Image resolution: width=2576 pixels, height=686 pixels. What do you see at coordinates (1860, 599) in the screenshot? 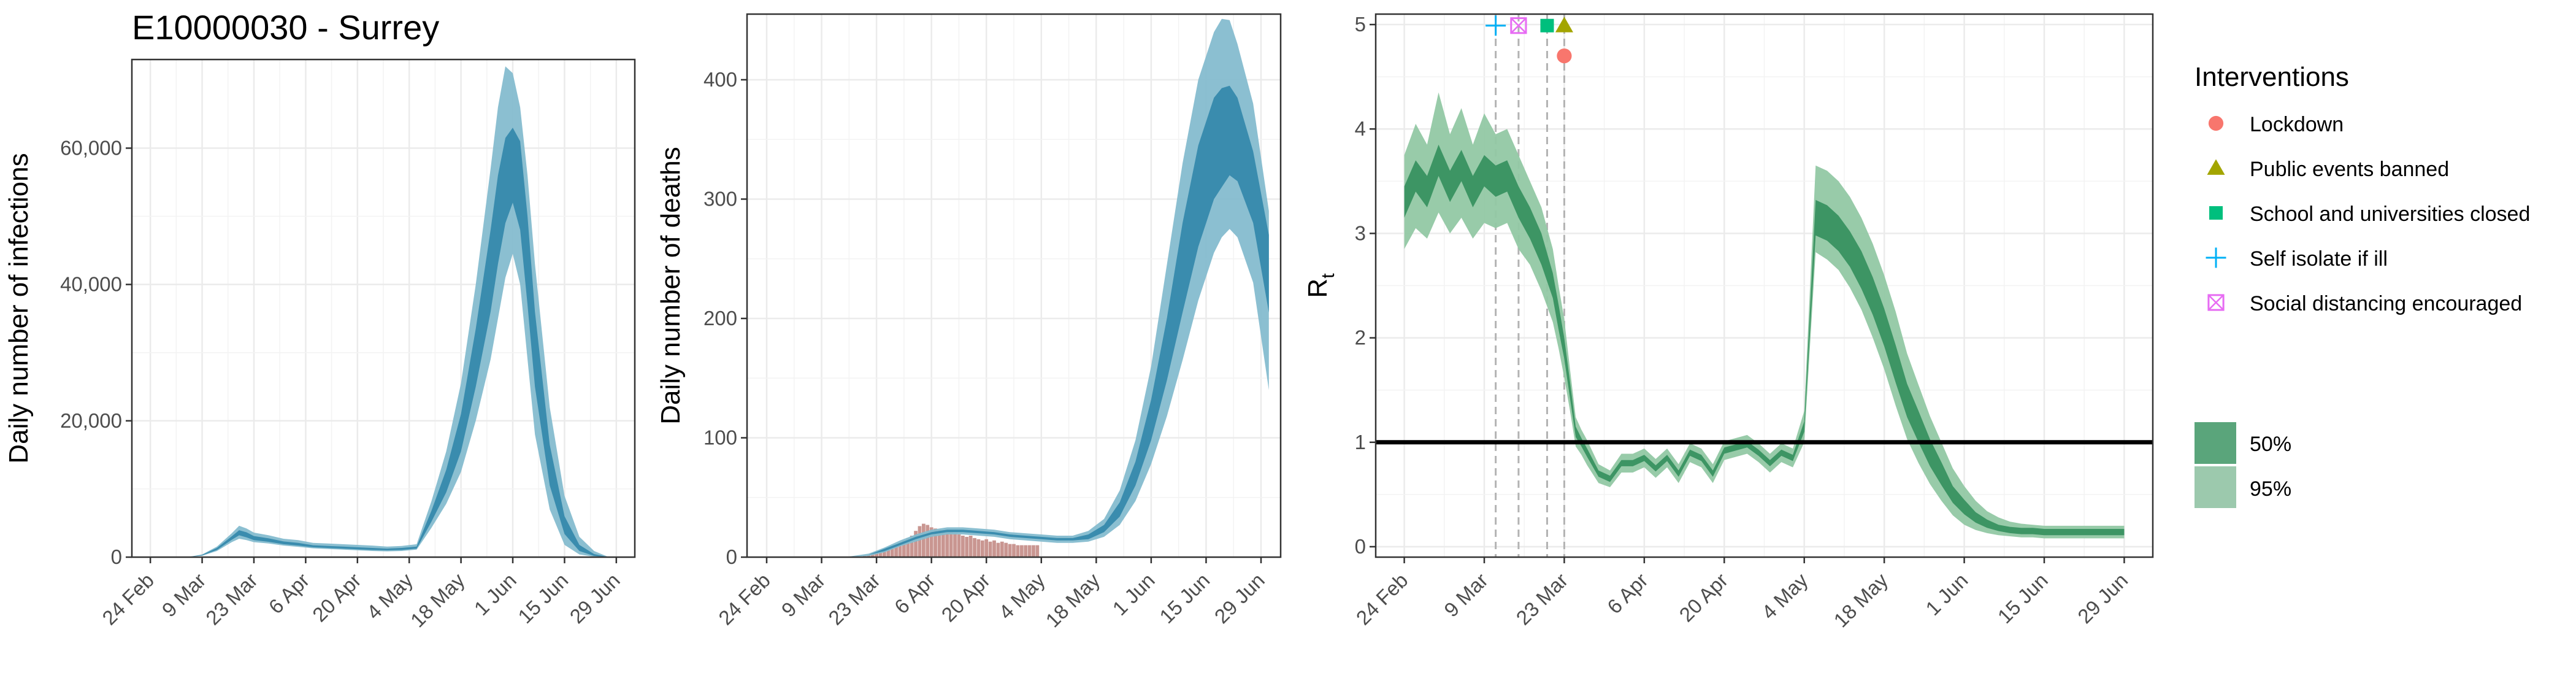
I see `rt-x-tick-label: 18 May` at bounding box center [1860, 599].